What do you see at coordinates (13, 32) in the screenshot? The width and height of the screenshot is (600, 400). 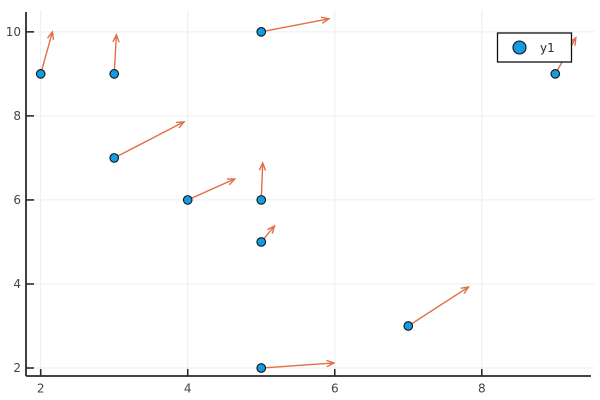 I see `y-tick-label: 10` at bounding box center [13, 32].